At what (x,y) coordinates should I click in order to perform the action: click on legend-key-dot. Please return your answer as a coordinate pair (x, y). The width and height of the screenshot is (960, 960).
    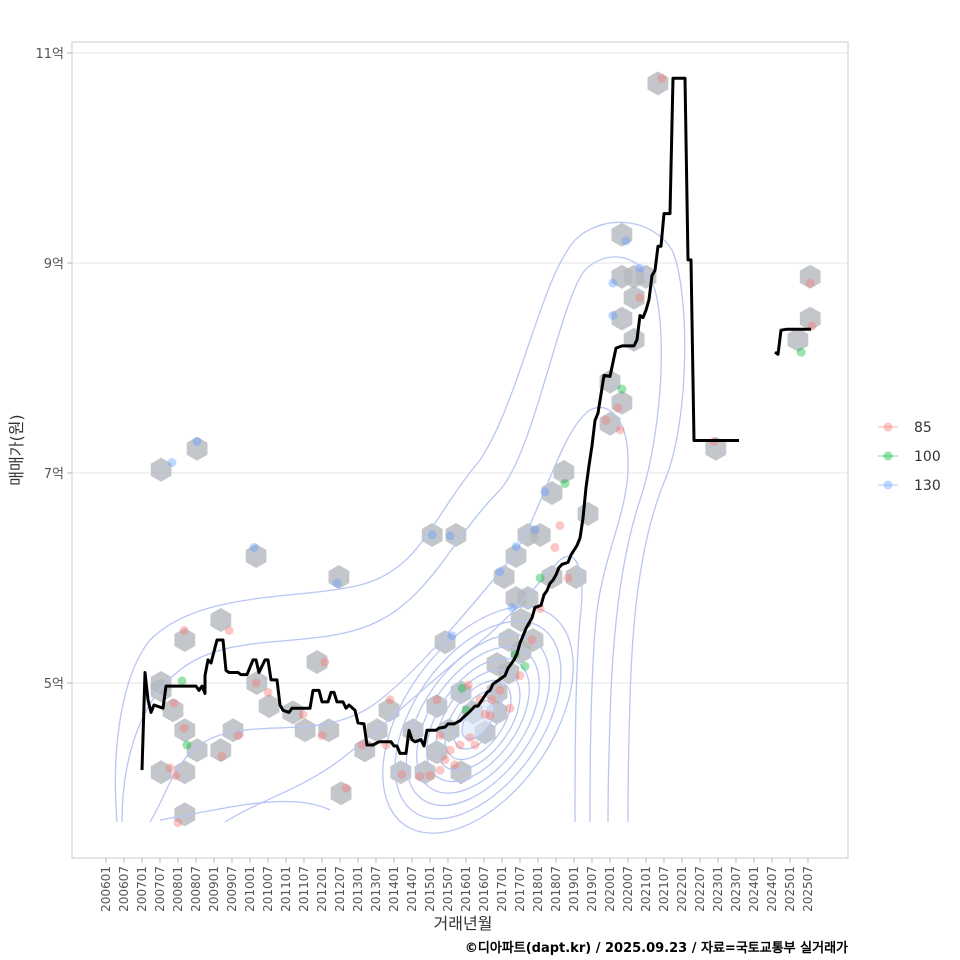
    Looking at the image, I should click on (888, 456).